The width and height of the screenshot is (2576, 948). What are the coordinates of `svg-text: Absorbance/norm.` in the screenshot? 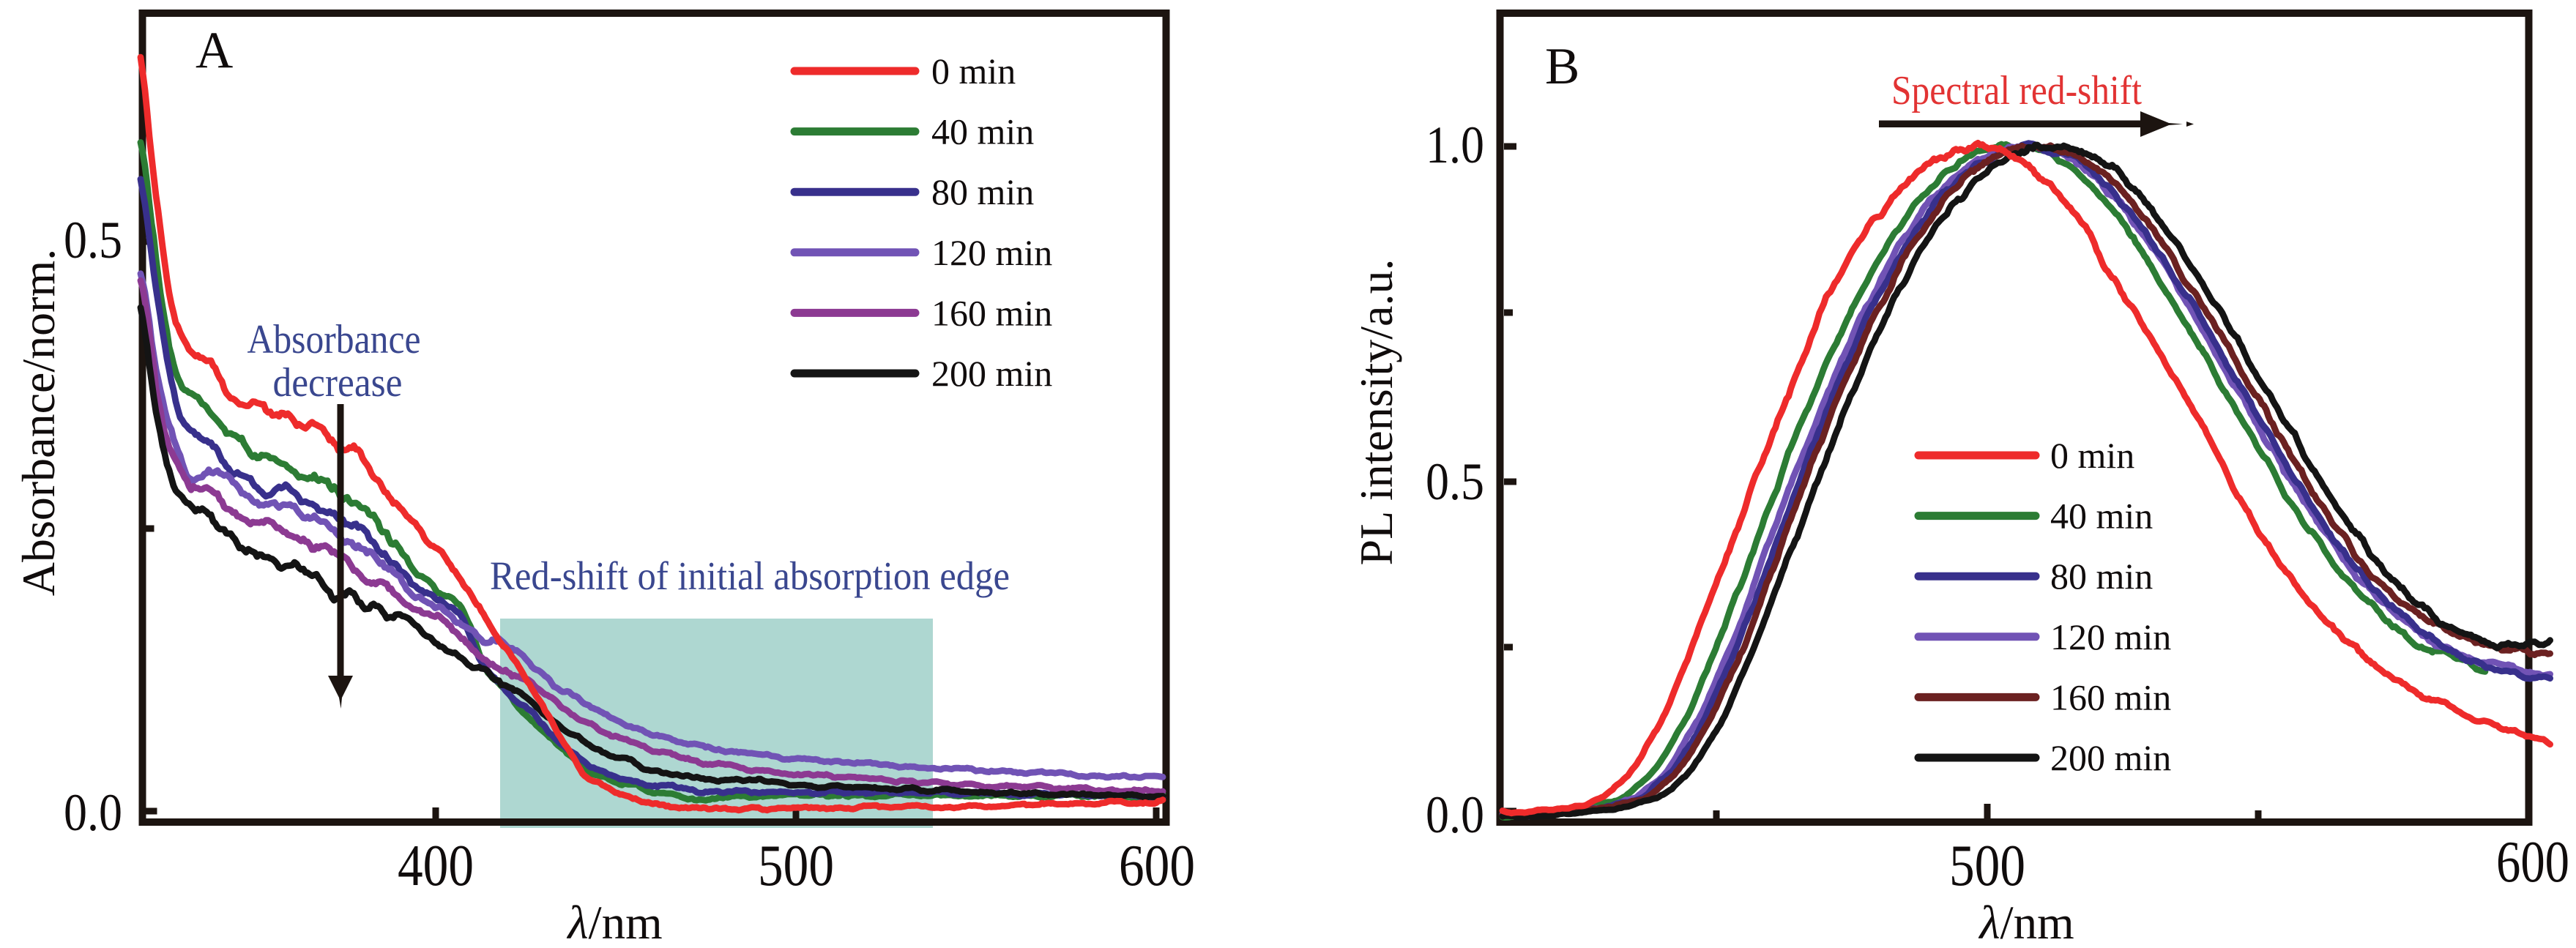 It's located at (38, 423).